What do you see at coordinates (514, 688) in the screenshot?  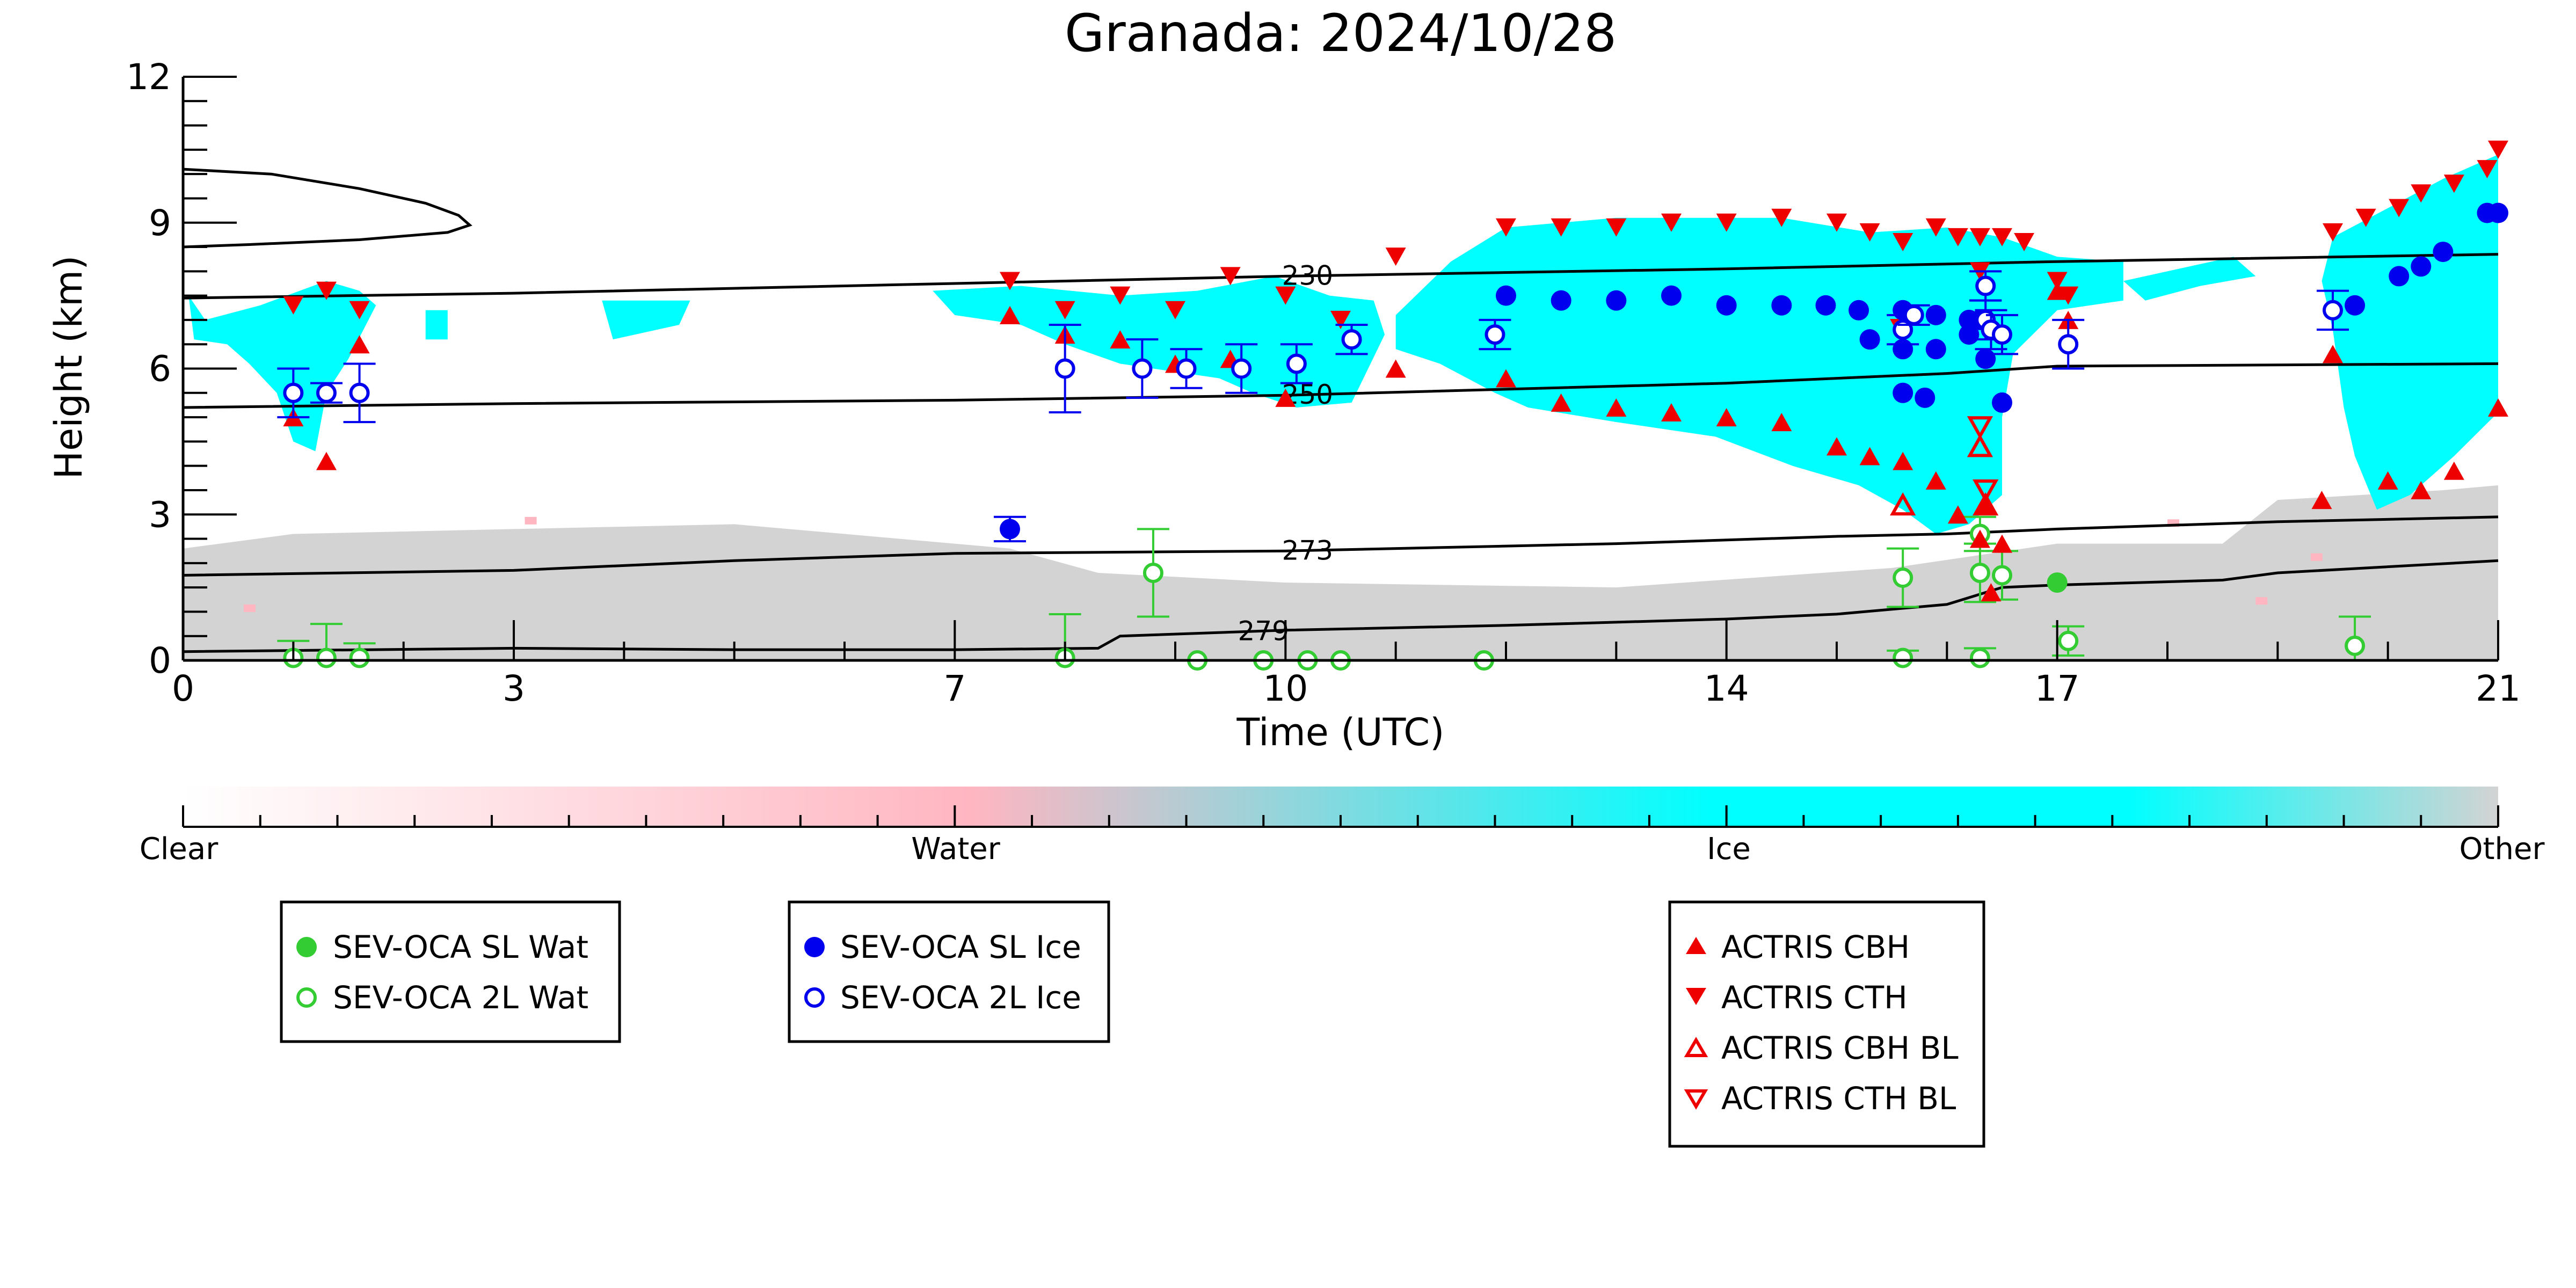 I see `x-tick-label-3: 3` at bounding box center [514, 688].